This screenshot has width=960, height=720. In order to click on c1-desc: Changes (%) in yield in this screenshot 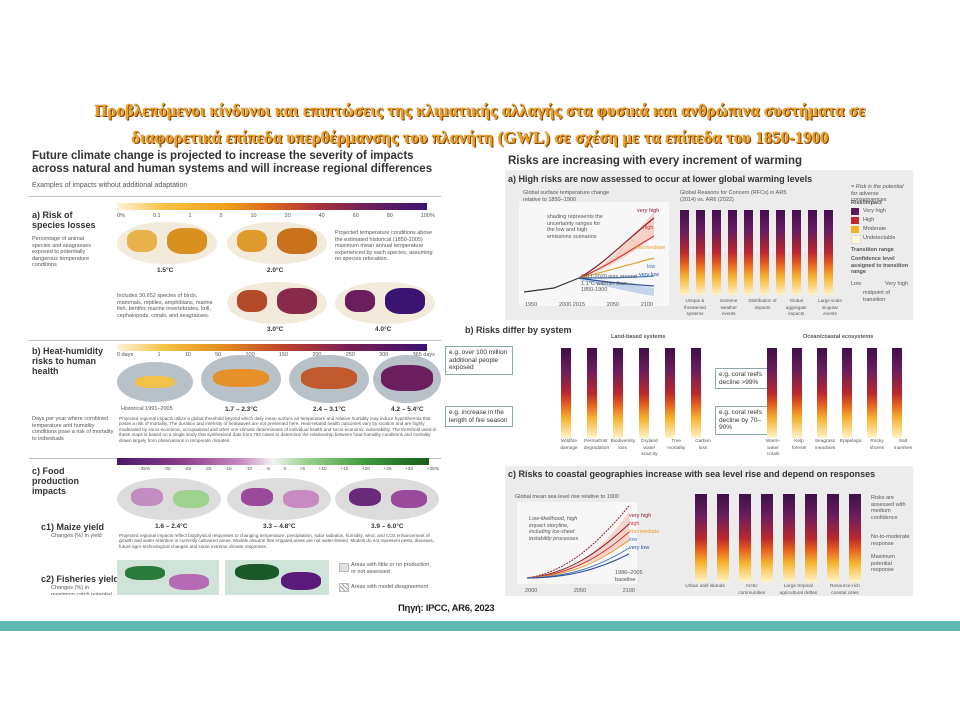, I will do `click(76, 536)`.